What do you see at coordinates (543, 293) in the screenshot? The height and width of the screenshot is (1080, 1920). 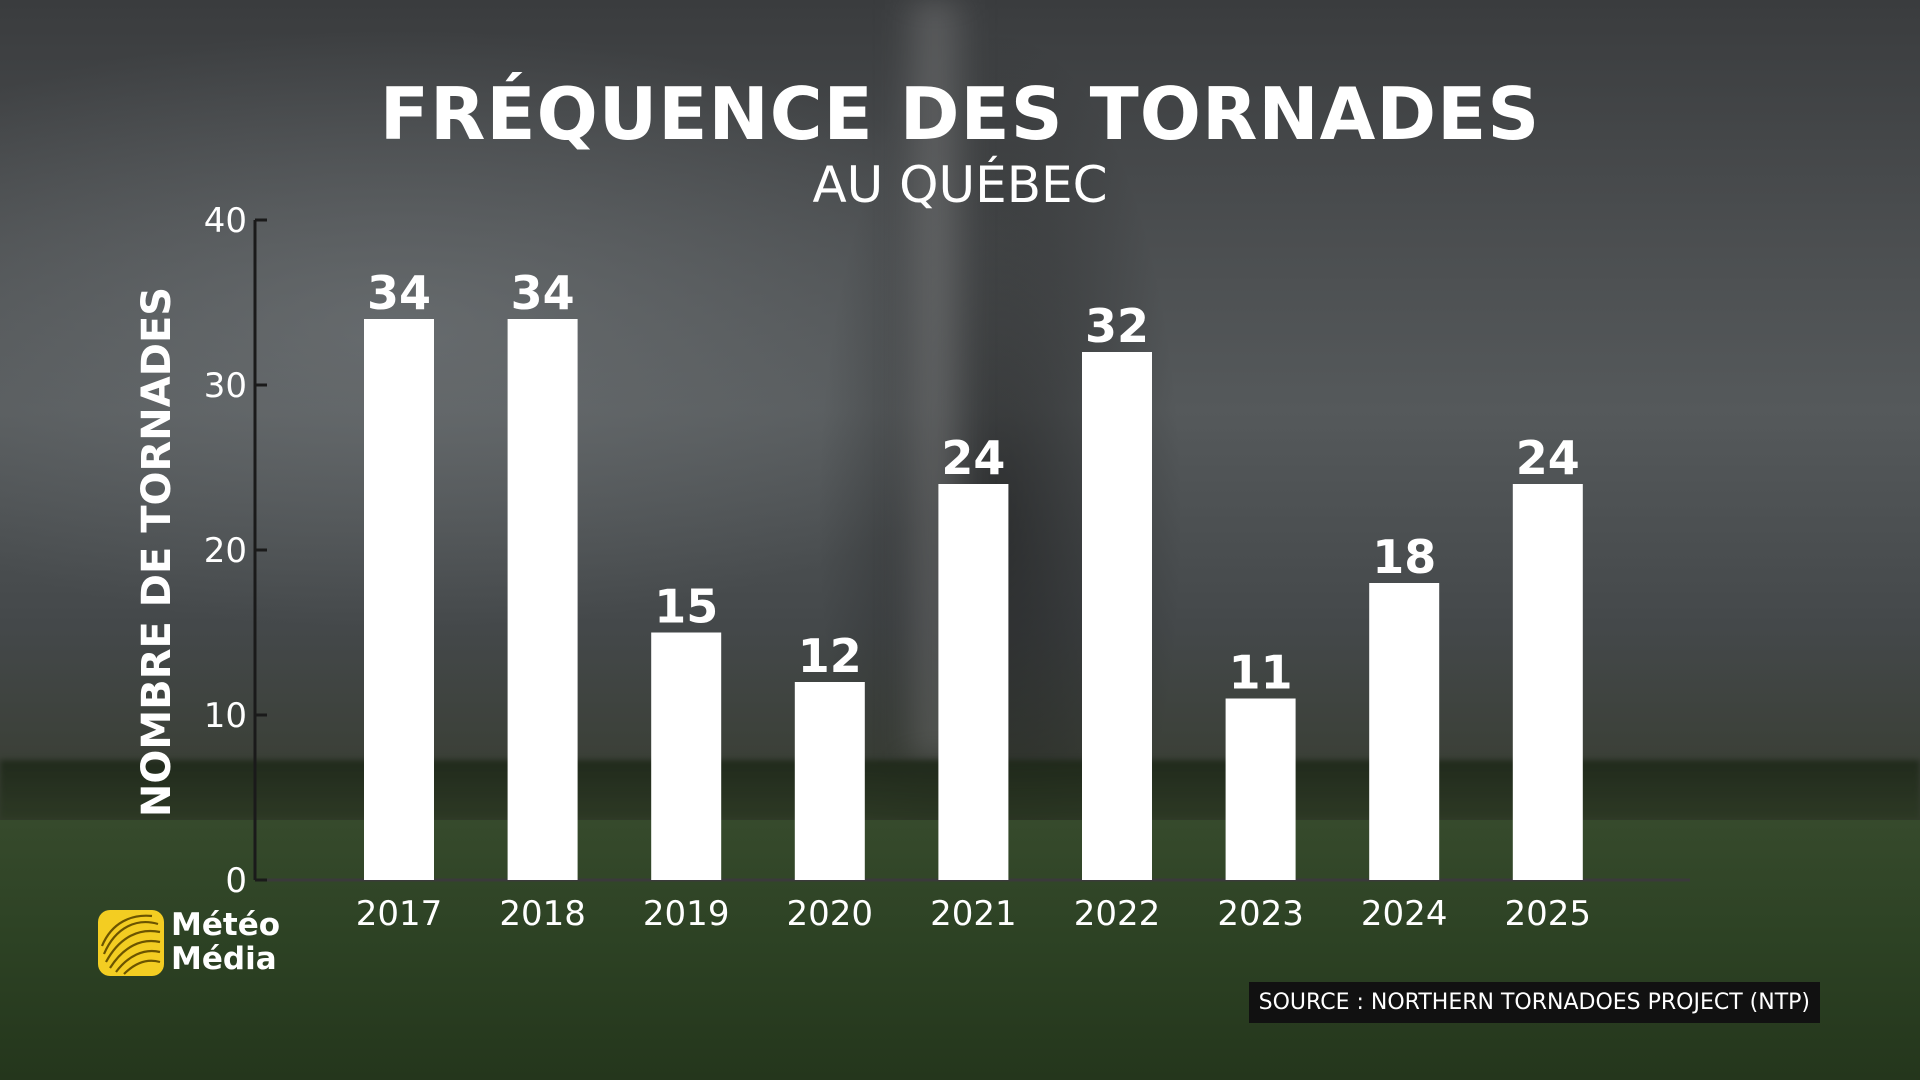 I see `data-label-2018: 34` at bounding box center [543, 293].